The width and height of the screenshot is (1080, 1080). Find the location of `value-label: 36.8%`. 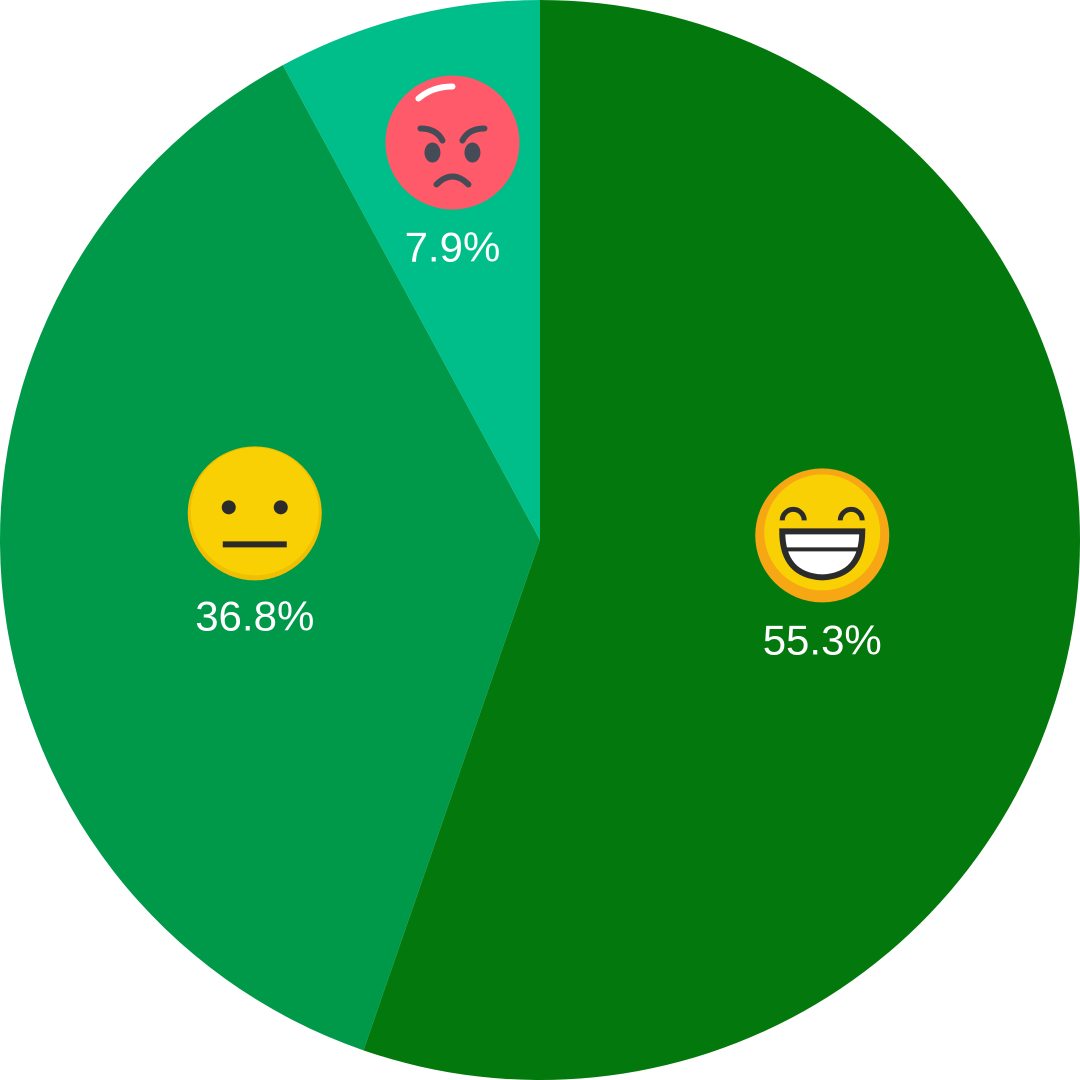

value-label: 36.8% is located at coordinates (254, 615).